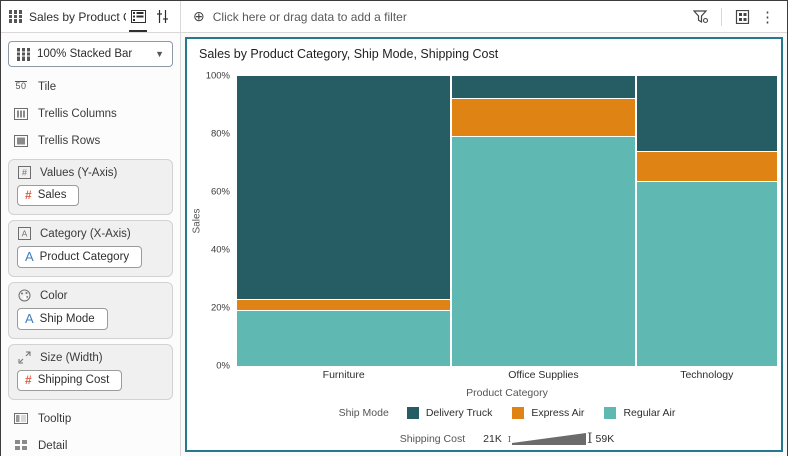  I want to click on filter-settings-icon, so click(701, 16).